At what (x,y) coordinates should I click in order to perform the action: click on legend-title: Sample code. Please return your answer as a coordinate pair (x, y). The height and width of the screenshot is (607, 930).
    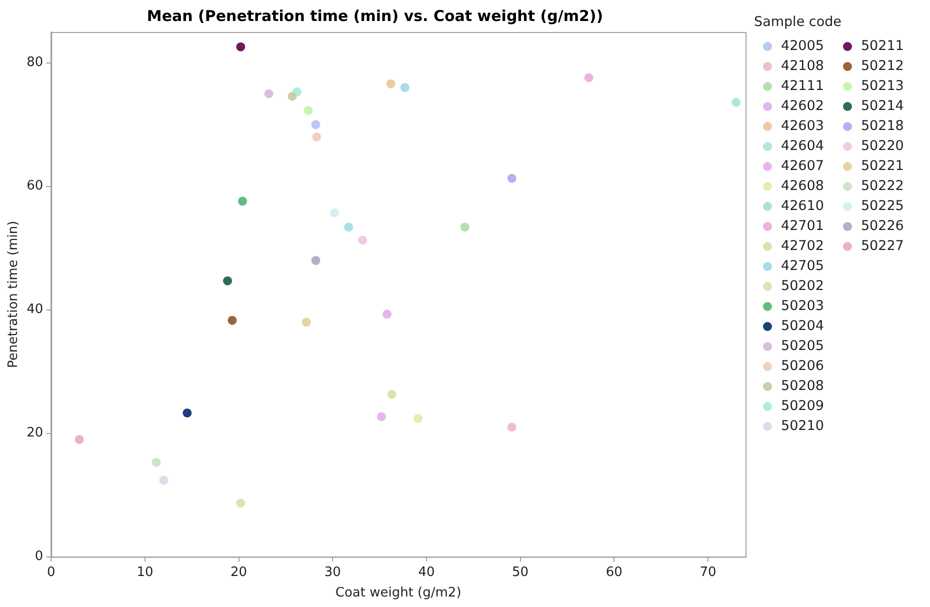
    Looking at the image, I should click on (798, 22).